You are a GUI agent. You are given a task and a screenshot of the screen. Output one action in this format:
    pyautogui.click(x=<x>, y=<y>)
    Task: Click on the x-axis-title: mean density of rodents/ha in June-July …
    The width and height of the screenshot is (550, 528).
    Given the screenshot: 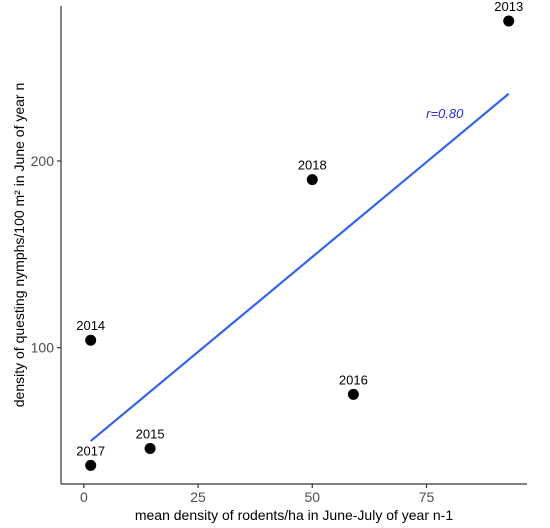 What is the action you would take?
    pyautogui.click(x=294, y=515)
    